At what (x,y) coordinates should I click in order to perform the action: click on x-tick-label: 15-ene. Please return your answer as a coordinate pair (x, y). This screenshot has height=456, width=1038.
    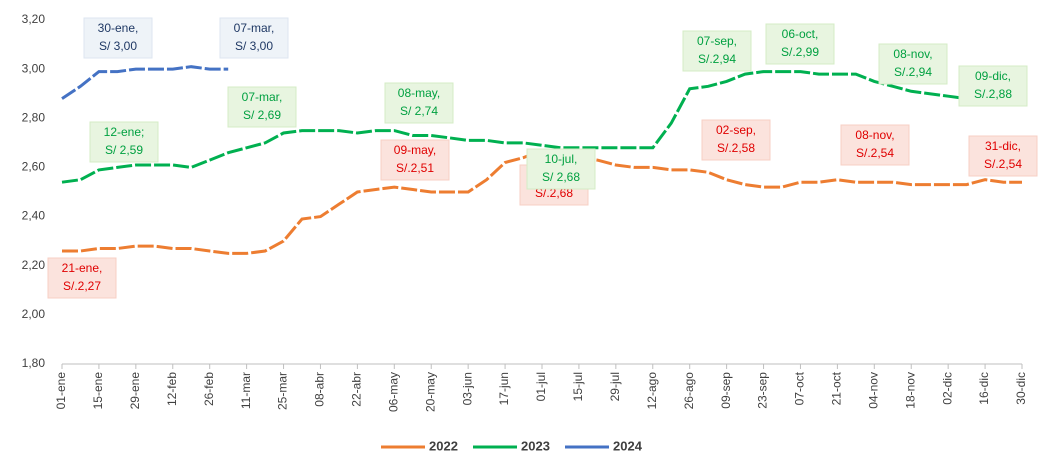
    Looking at the image, I should click on (98, 391).